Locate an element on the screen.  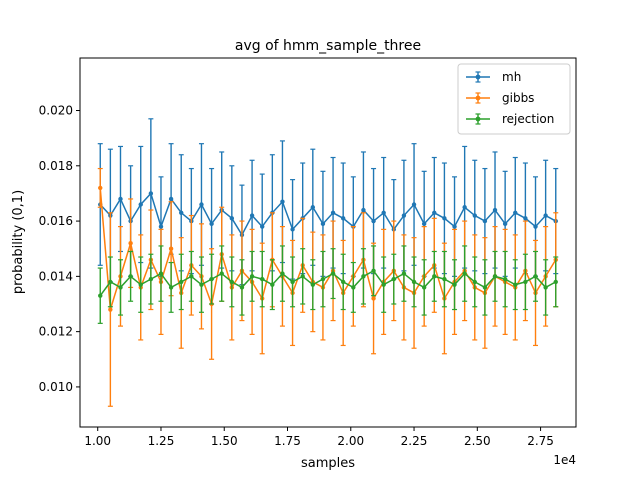
y-tick-label: 0.010 is located at coordinates (56, 387).